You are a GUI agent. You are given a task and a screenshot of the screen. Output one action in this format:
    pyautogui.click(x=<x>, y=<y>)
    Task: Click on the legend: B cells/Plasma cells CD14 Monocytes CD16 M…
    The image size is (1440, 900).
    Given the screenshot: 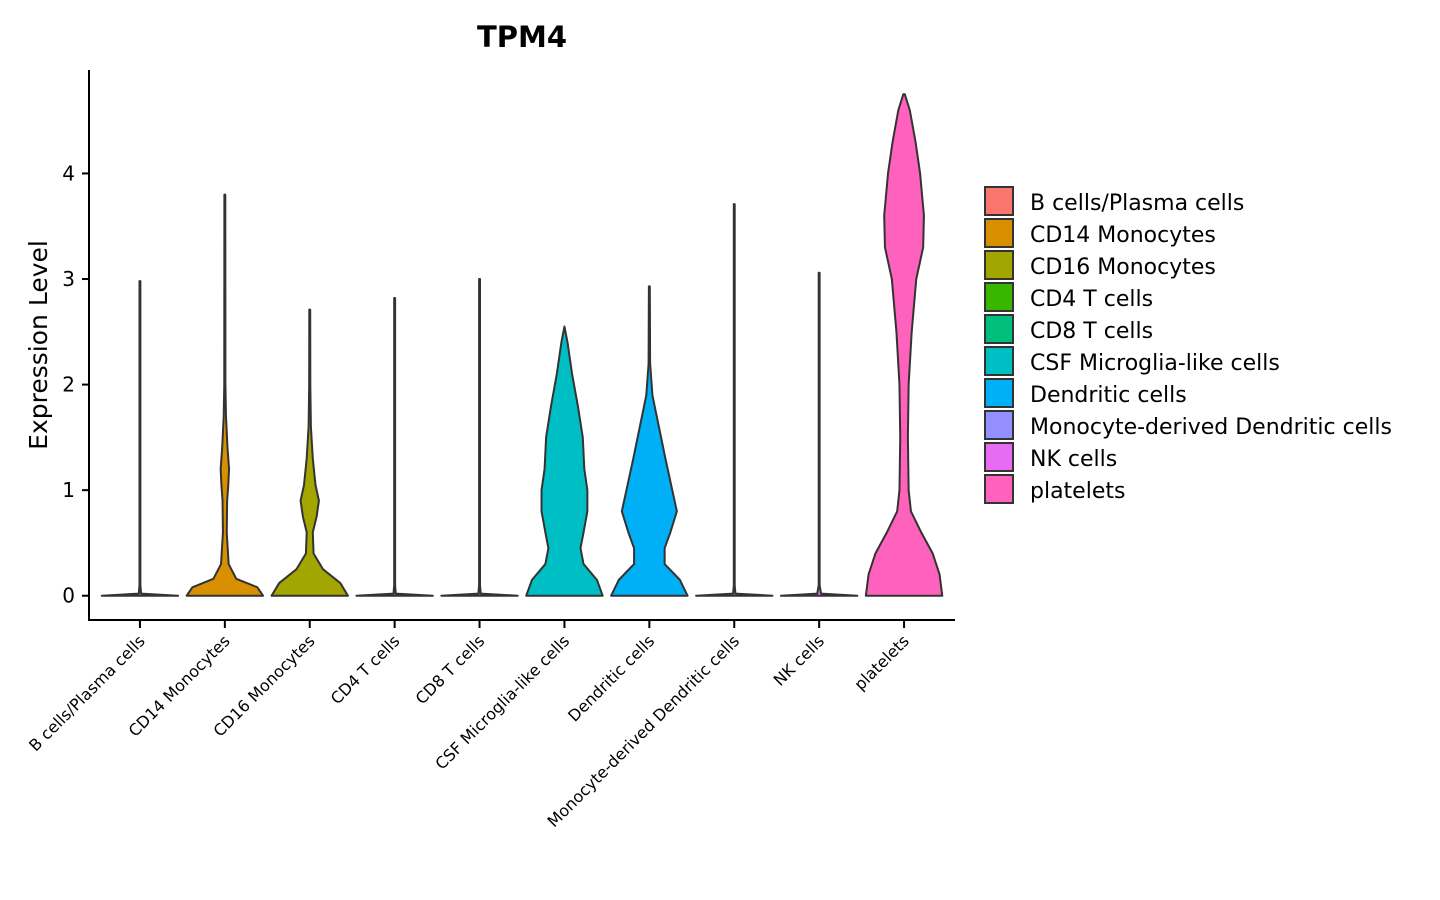 What is the action you would take?
    pyautogui.click(x=1188, y=345)
    